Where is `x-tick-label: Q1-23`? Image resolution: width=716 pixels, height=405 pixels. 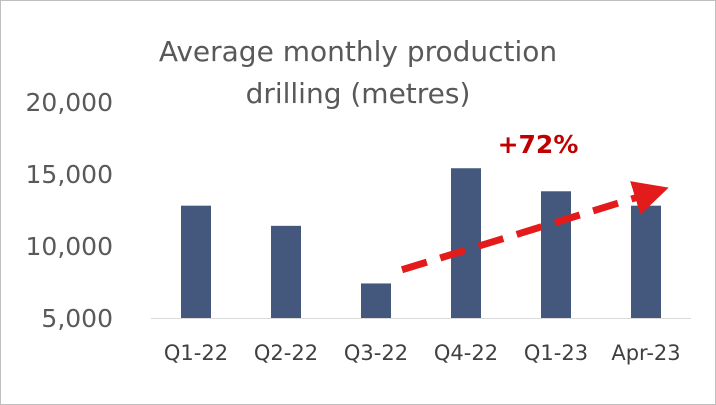 x-tick-label: Q1-23 is located at coordinates (556, 353).